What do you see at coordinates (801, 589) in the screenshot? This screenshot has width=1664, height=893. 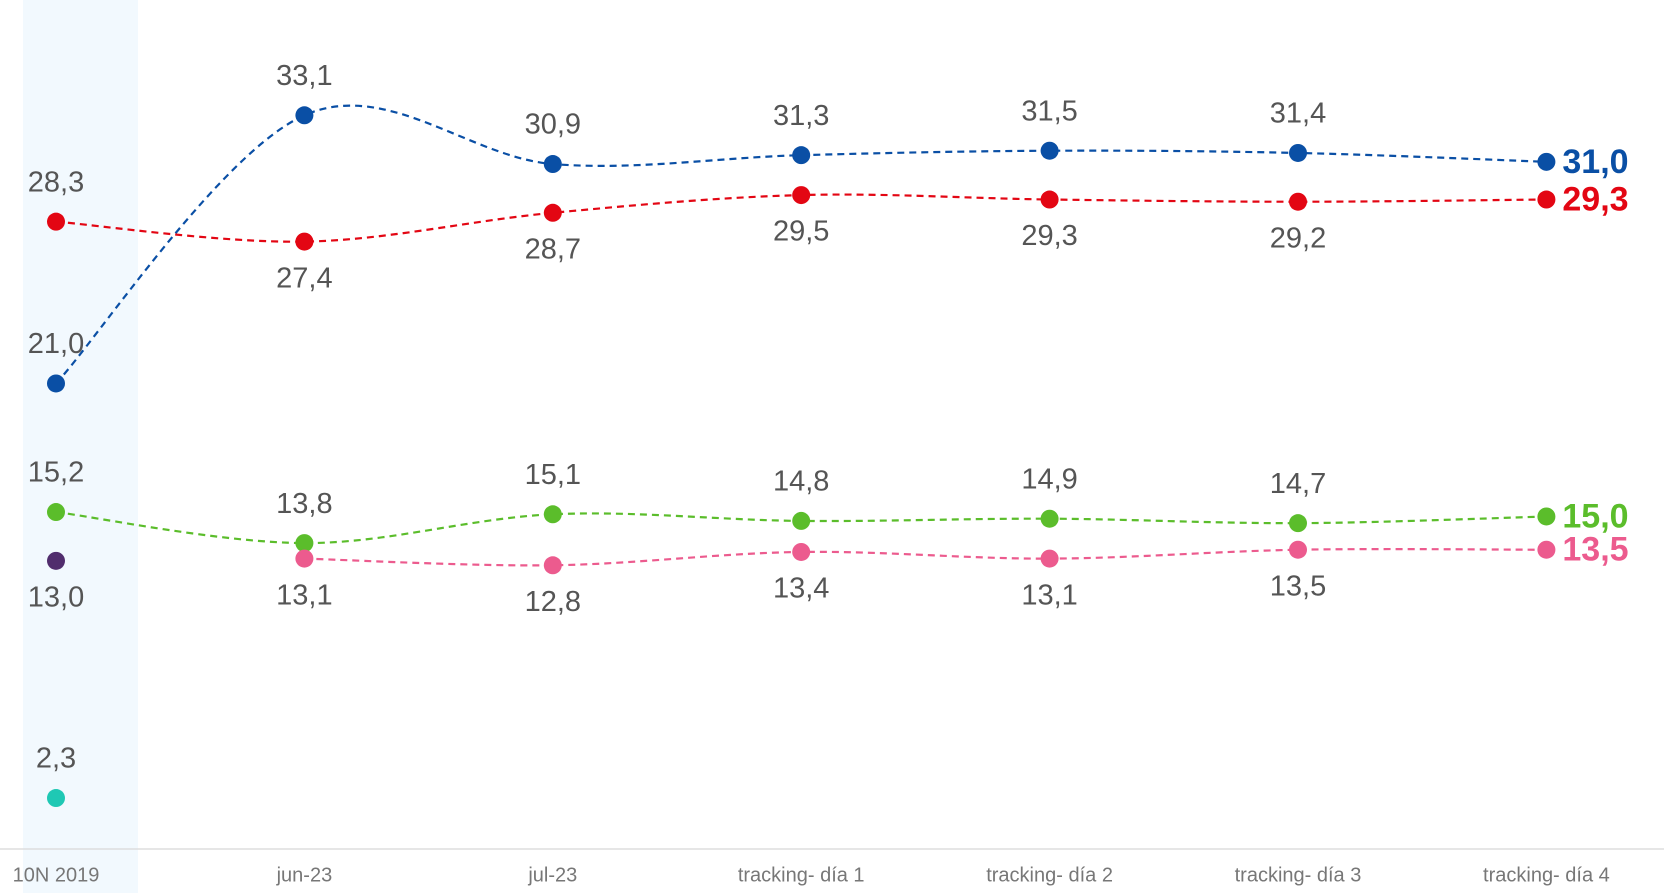 I see `data-label: 13,4` at bounding box center [801, 589].